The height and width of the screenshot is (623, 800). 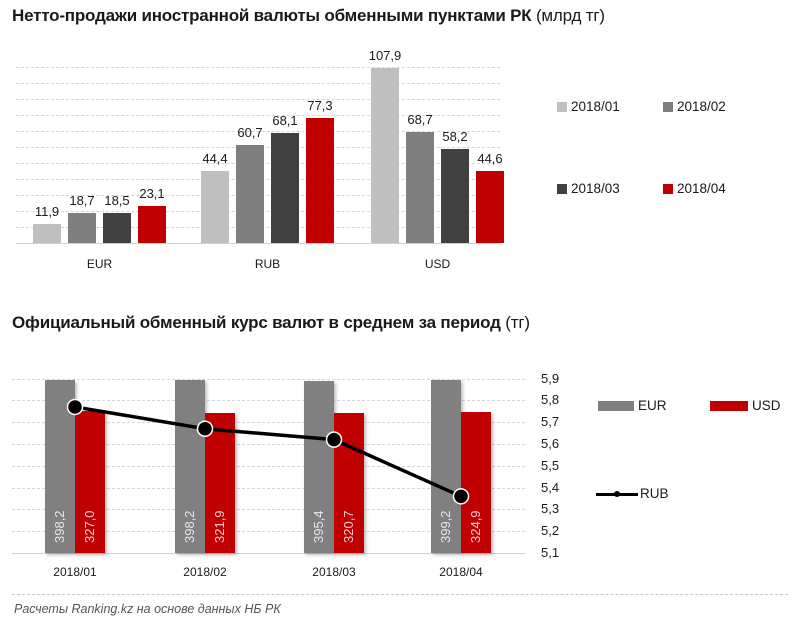 I want to click on data-label: 44,6, so click(x=490, y=158).